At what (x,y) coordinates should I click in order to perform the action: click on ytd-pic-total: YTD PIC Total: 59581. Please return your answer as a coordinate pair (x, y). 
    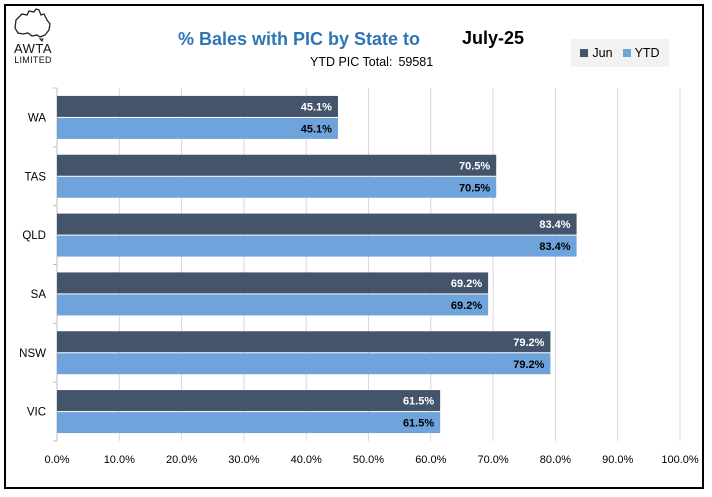
    Looking at the image, I should click on (371, 62).